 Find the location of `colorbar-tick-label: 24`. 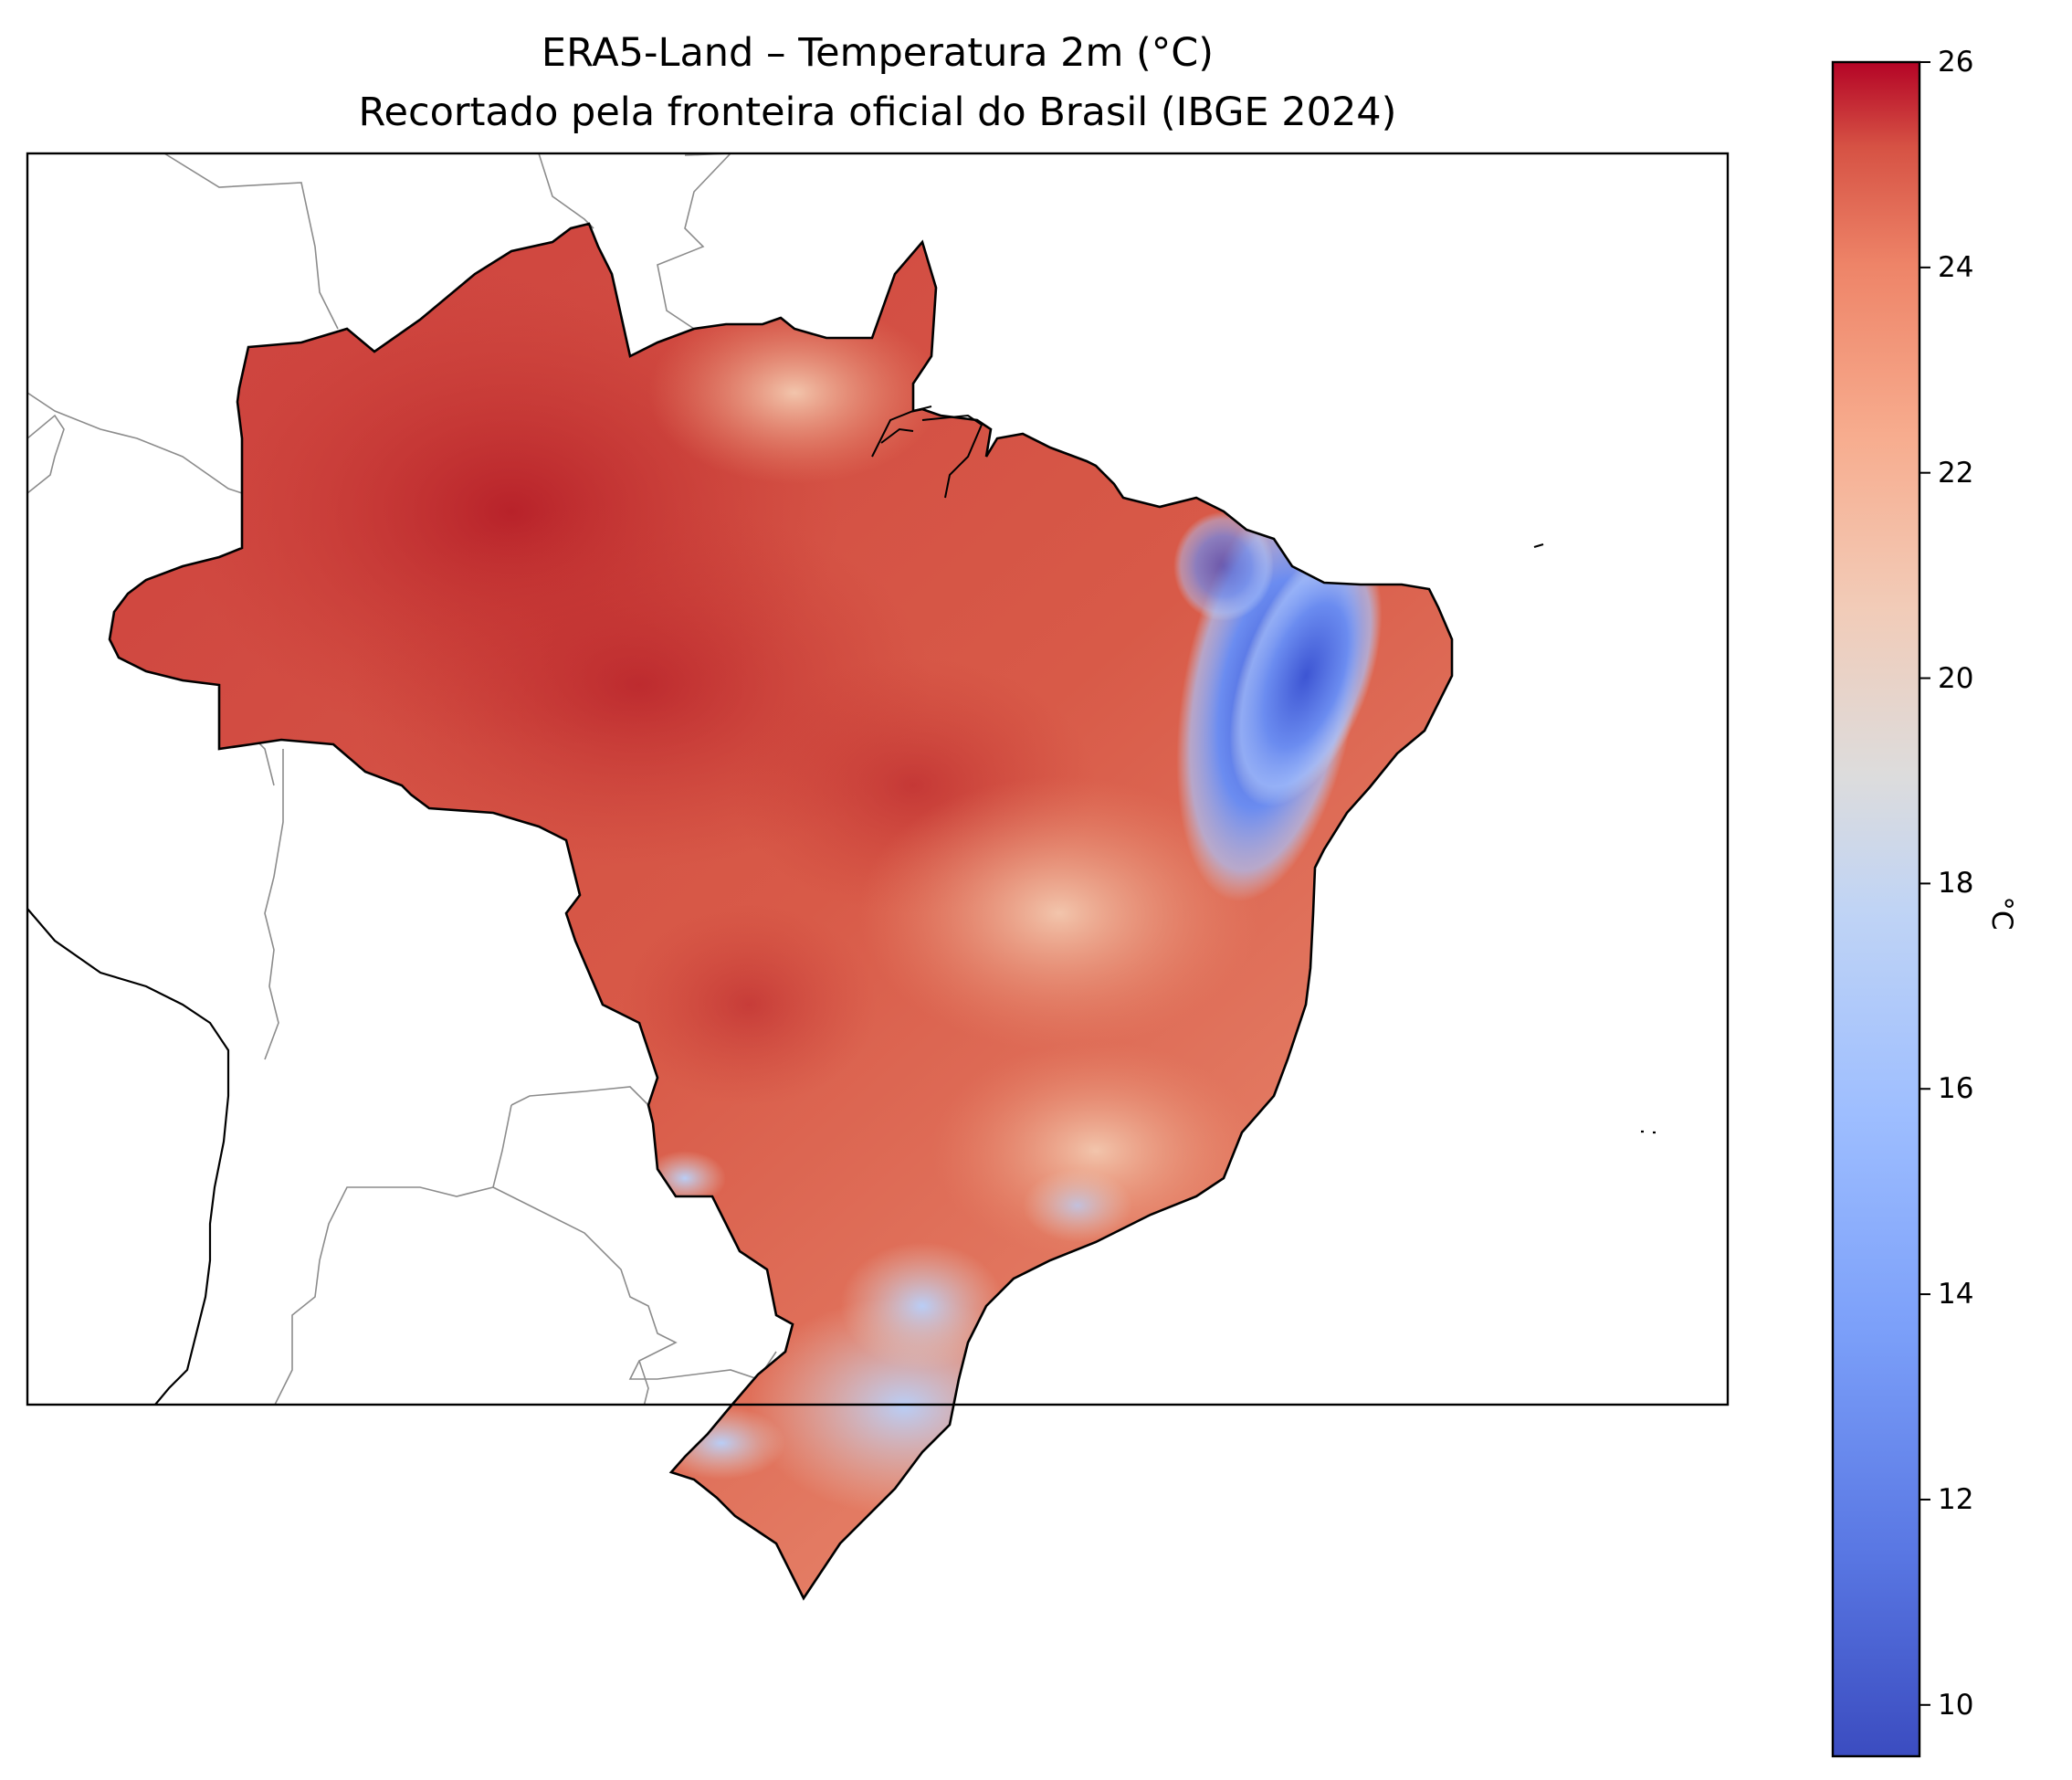

colorbar-tick-label: 24 is located at coordinates (1956, 267).